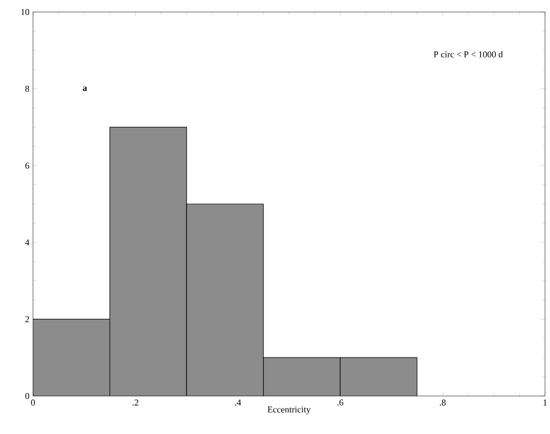 This screenshot has width=550, height=434. Describe the element at coordinates (27, 319) in the screenshot. I see `y-tick-label: 2` at that location.